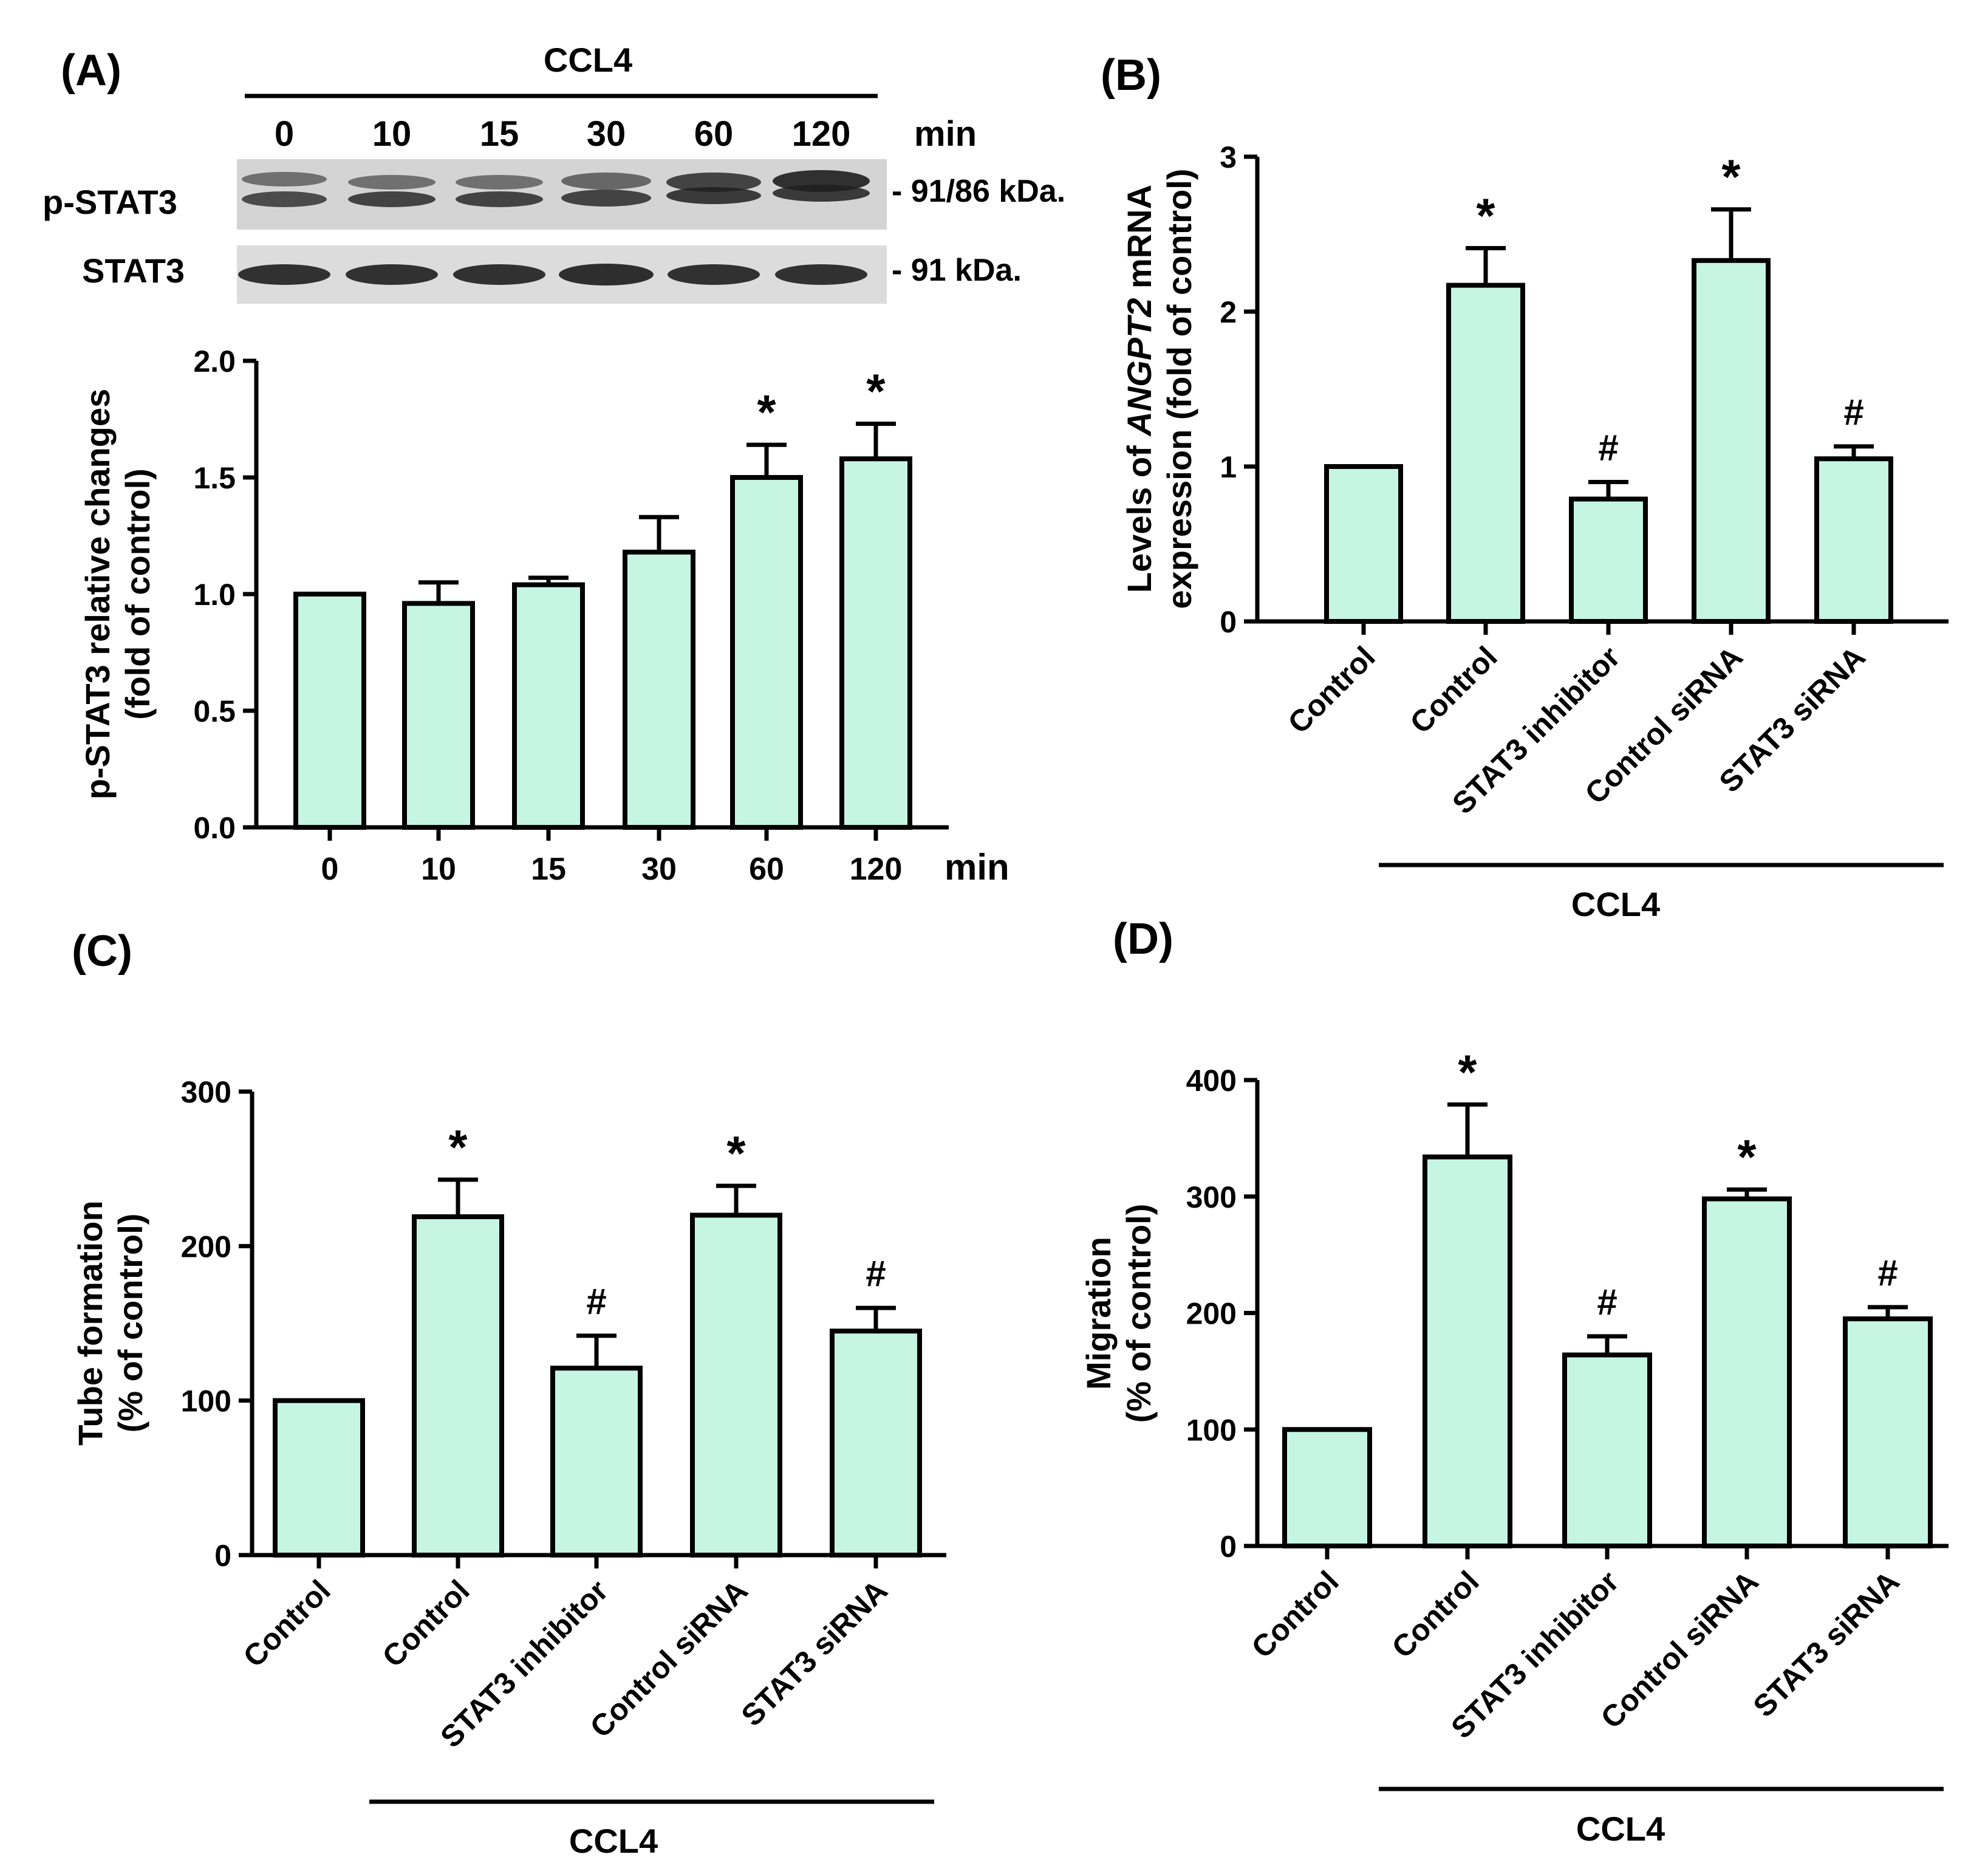  I want to click on panel-c-label: (C), so click(102, 952).